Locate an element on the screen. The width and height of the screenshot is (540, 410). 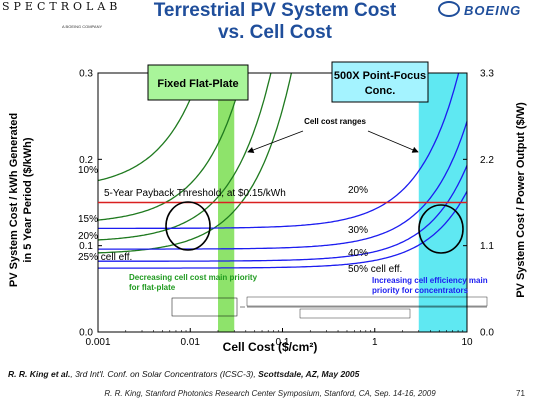
x-tick-label: 10 is located at coordinates (467, 342).